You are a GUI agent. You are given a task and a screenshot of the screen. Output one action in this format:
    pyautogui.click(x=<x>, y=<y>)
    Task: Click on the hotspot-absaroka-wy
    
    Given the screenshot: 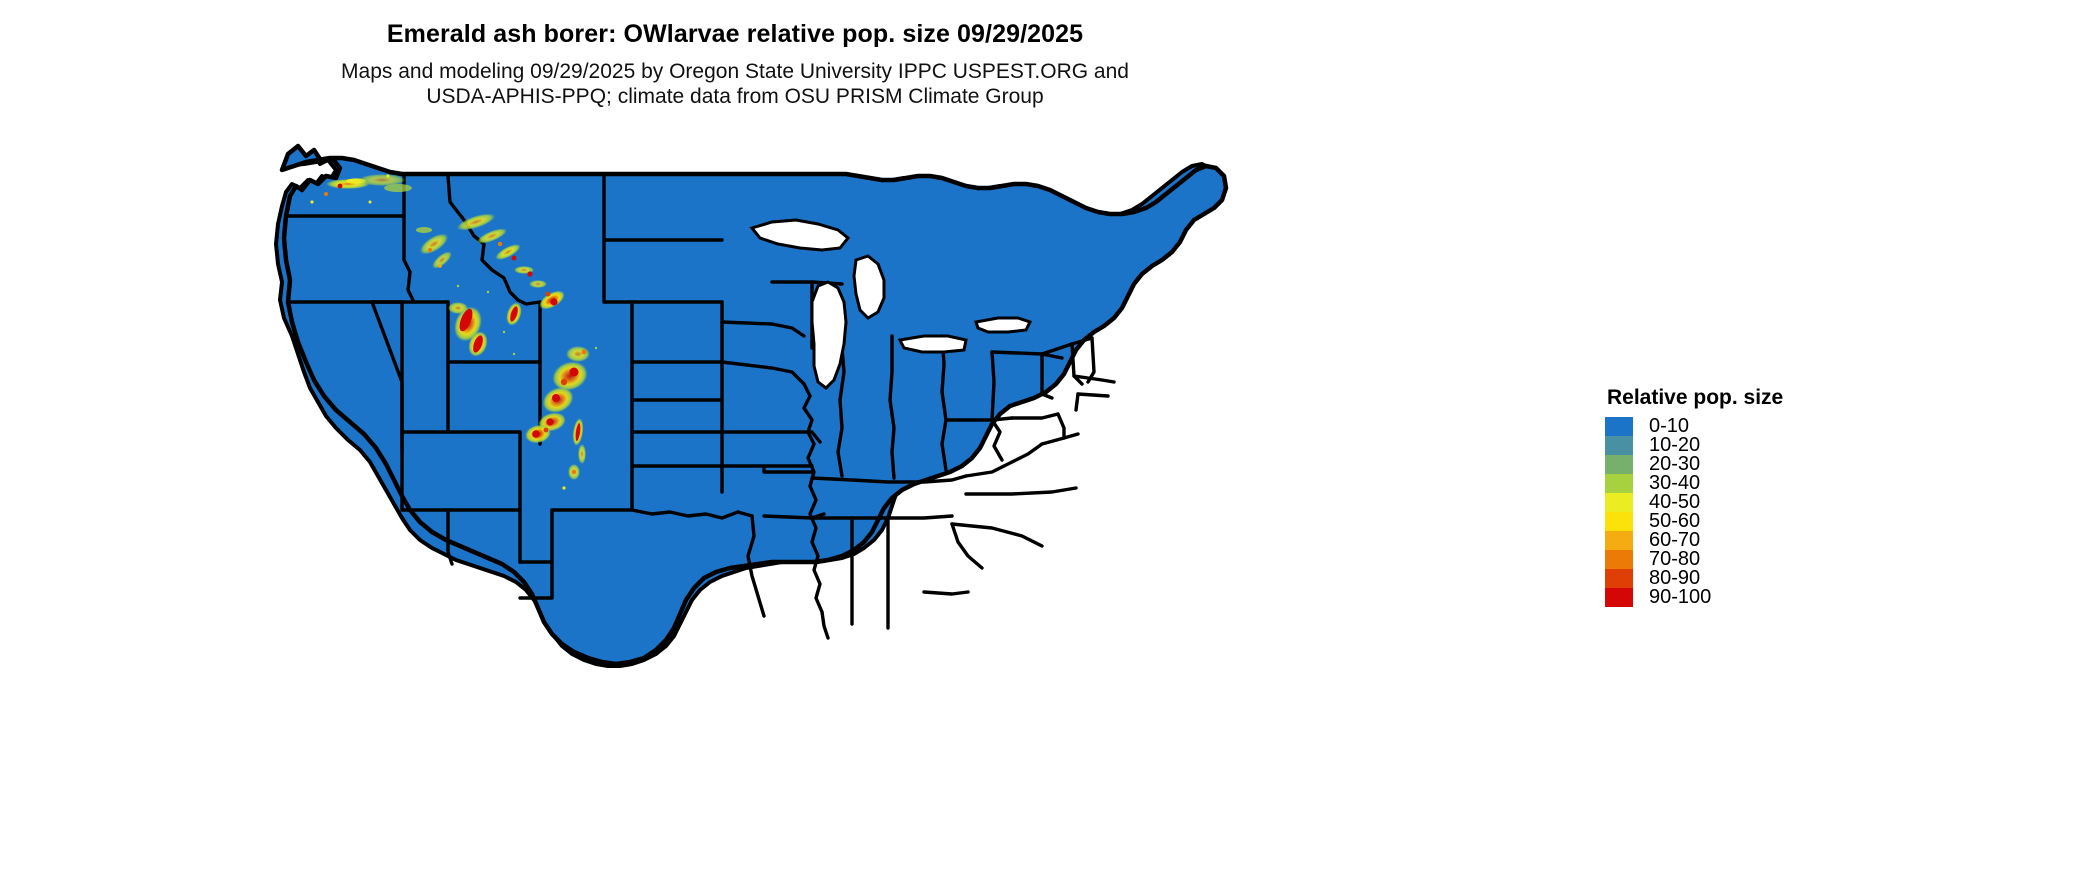 What is the action you would take?
    pyautogui.click(x=552, y=300)
    